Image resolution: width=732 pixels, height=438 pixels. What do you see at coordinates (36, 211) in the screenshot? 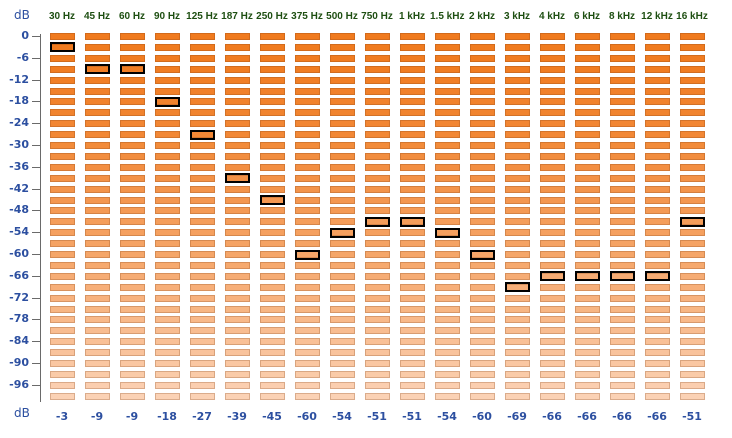
I see `y-tick-mark` at bounding box center [36, 211].